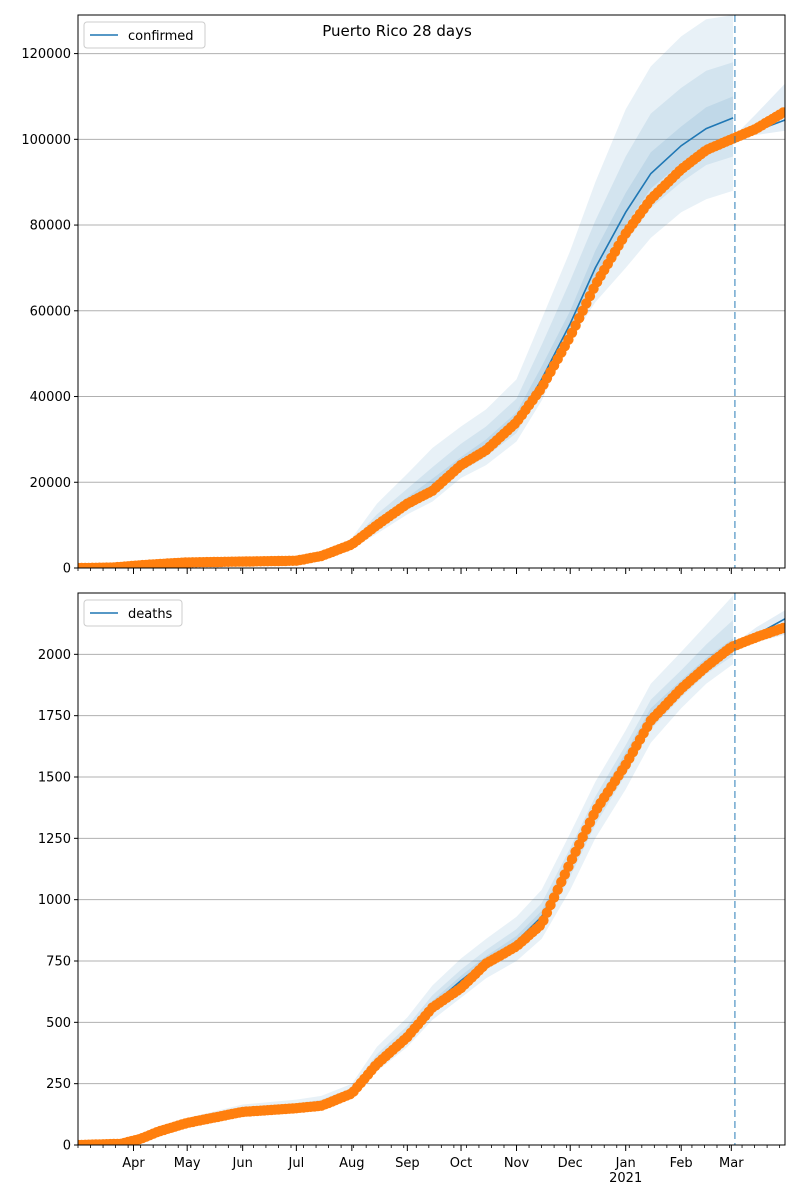  I want to click on xtick-label: Mar, so click(731, 1163).